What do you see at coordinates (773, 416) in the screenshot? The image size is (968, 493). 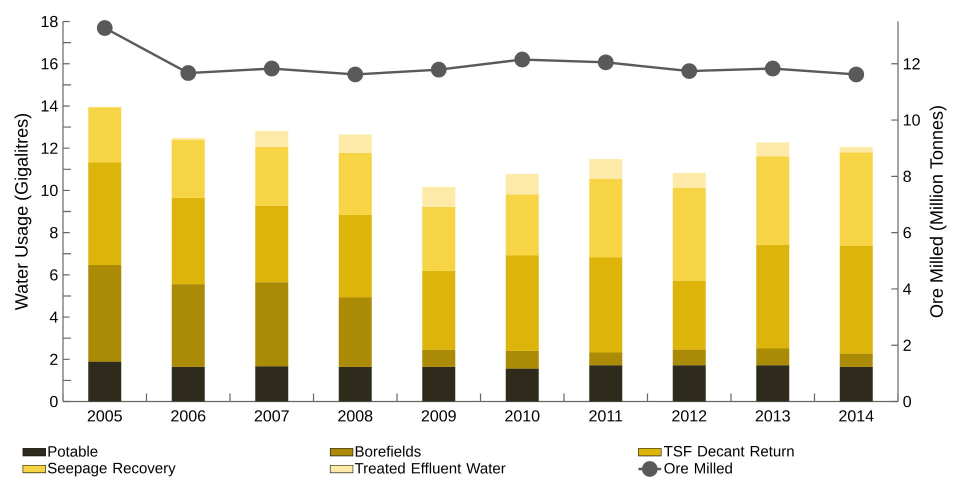 I see `x-tick-label: 2013` at bounding box center [773, 416].